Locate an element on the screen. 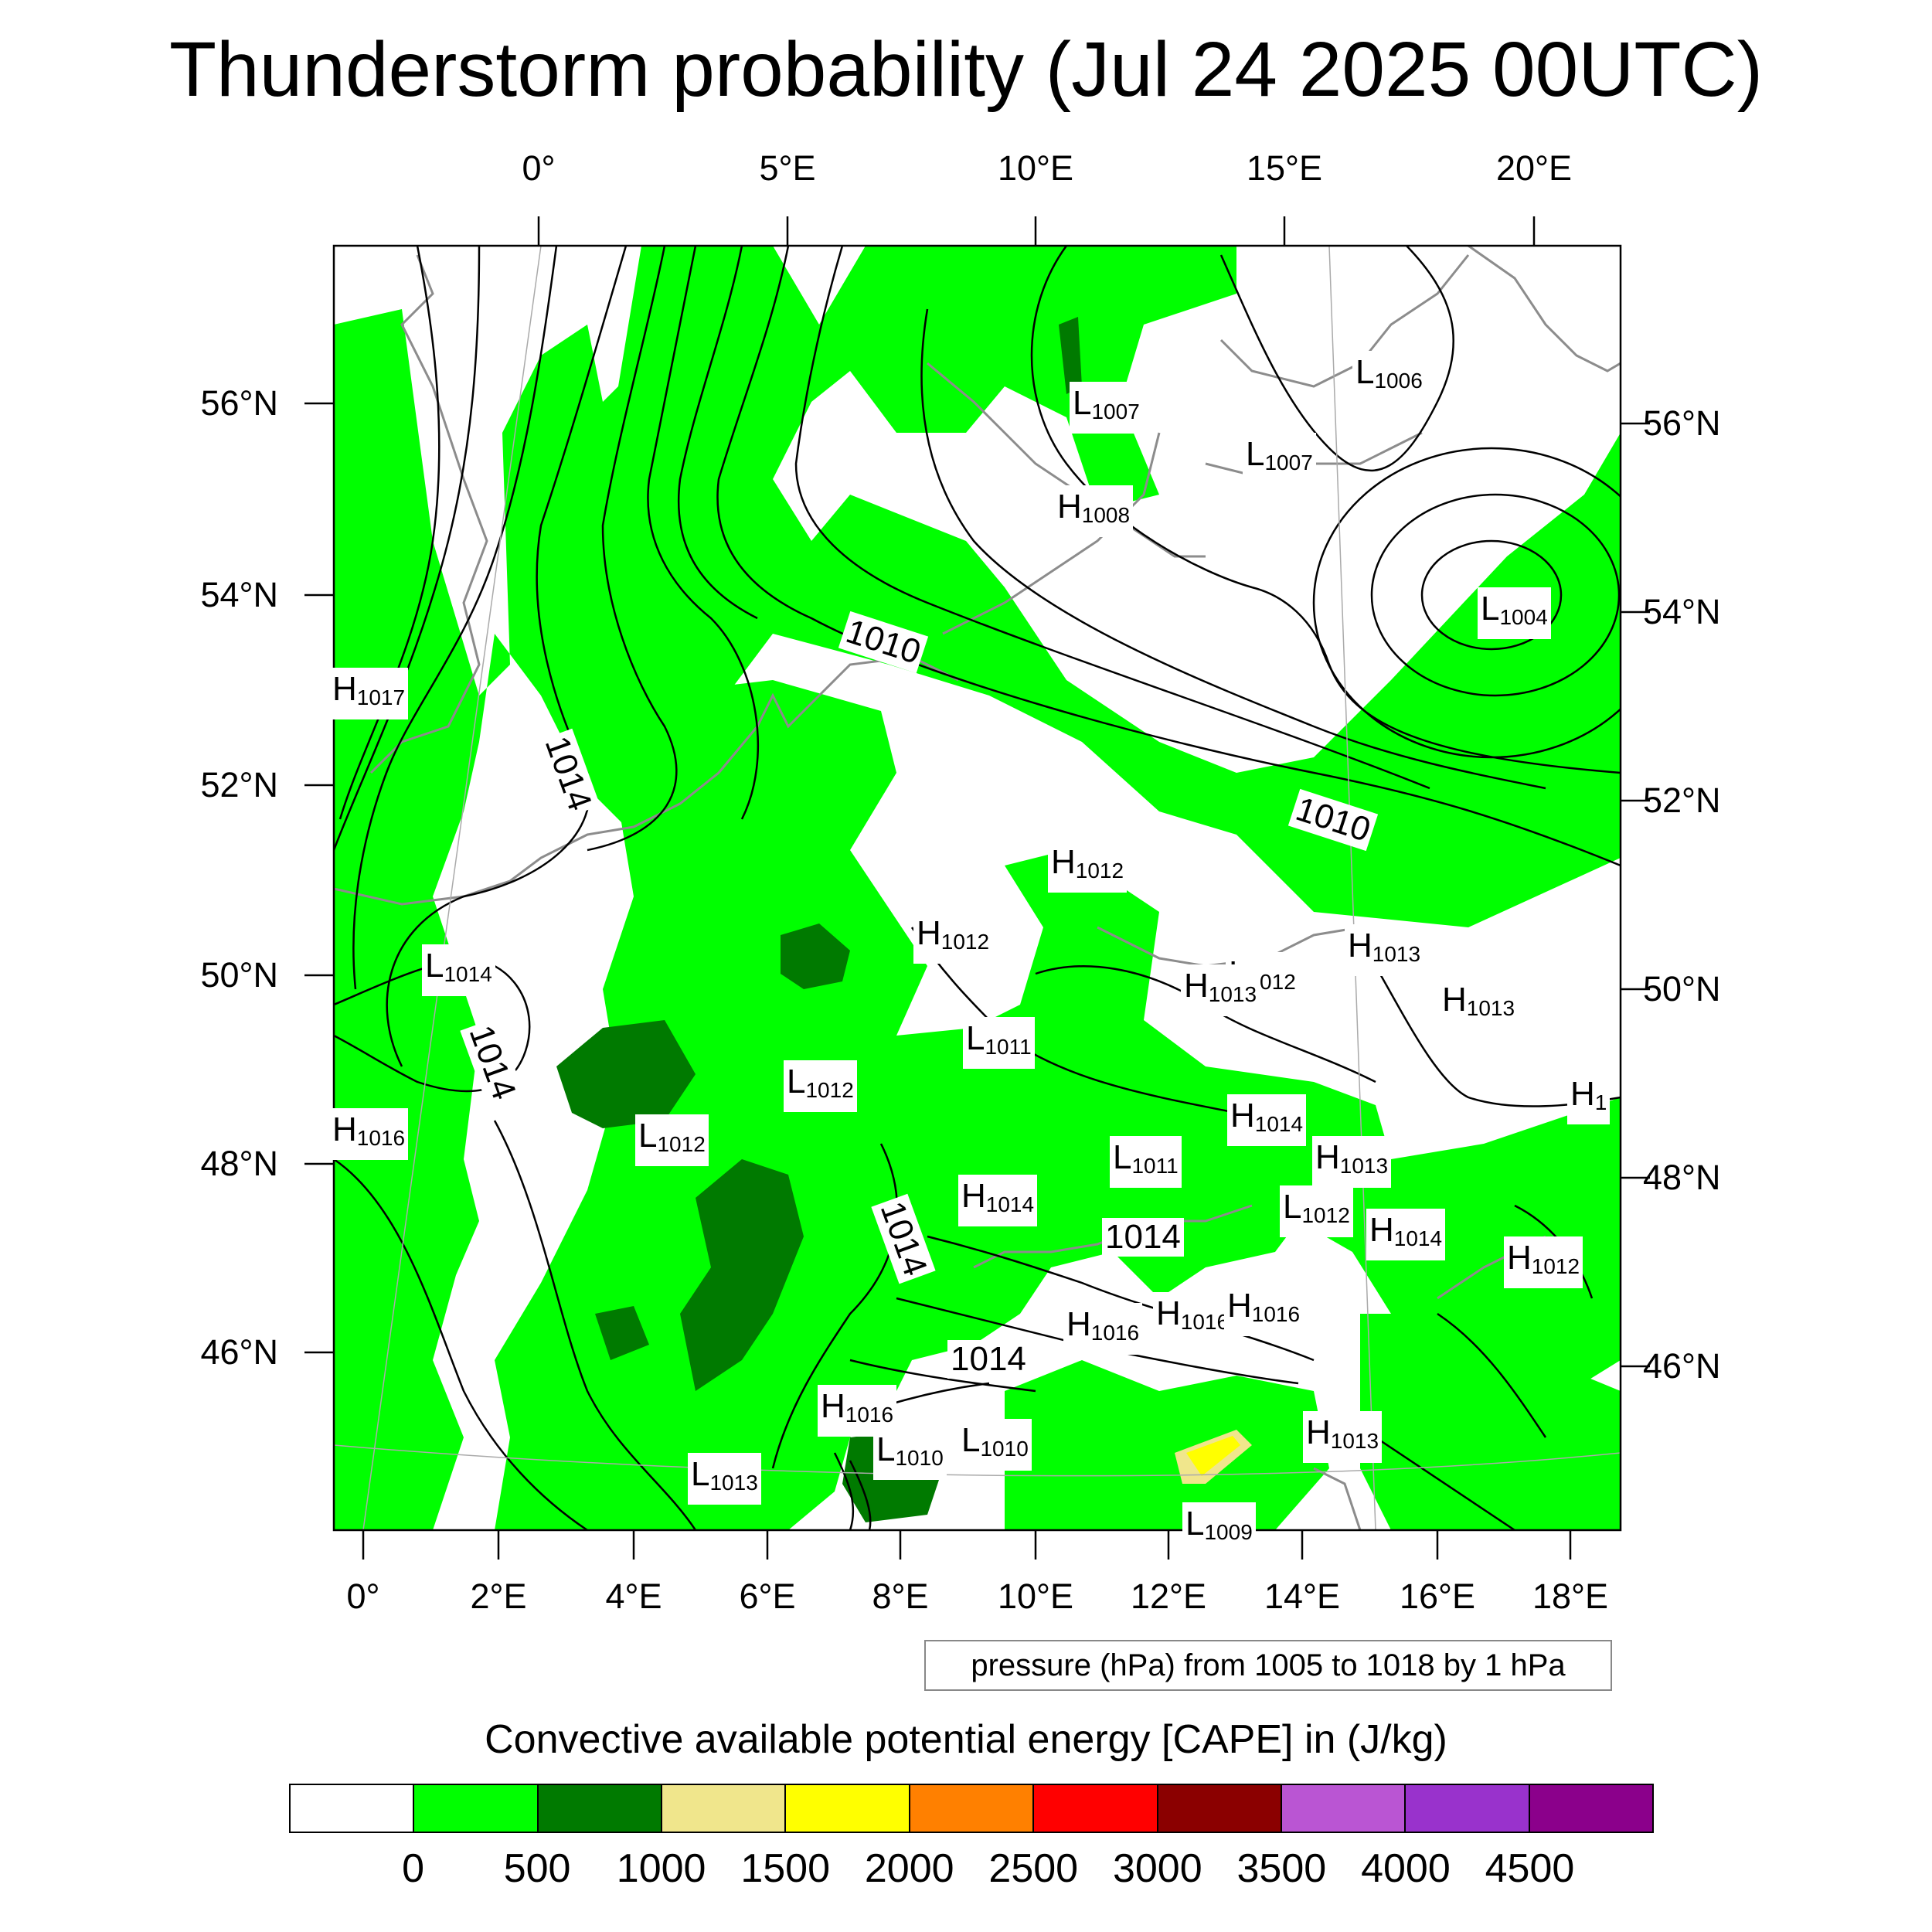 This screenshot has width=1932, height=1932. pressure-center-label: L1014 is located at coordinates (459, 970).